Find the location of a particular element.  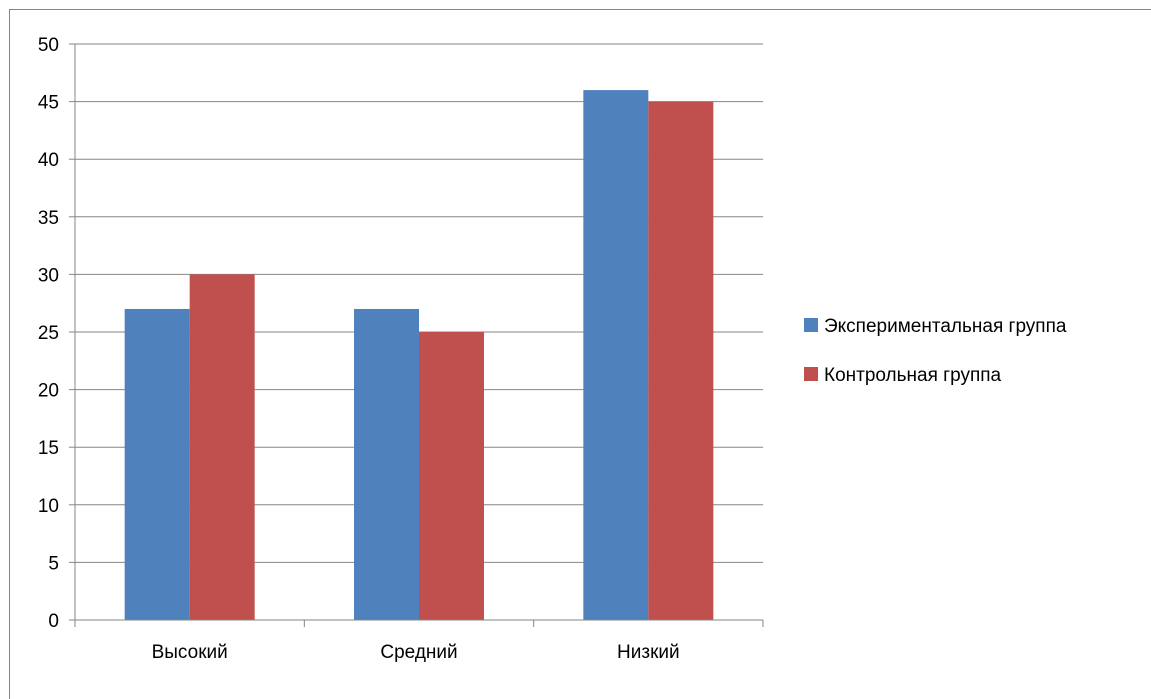

x-tick-label: Низкий is located at coordinates (648, 652).